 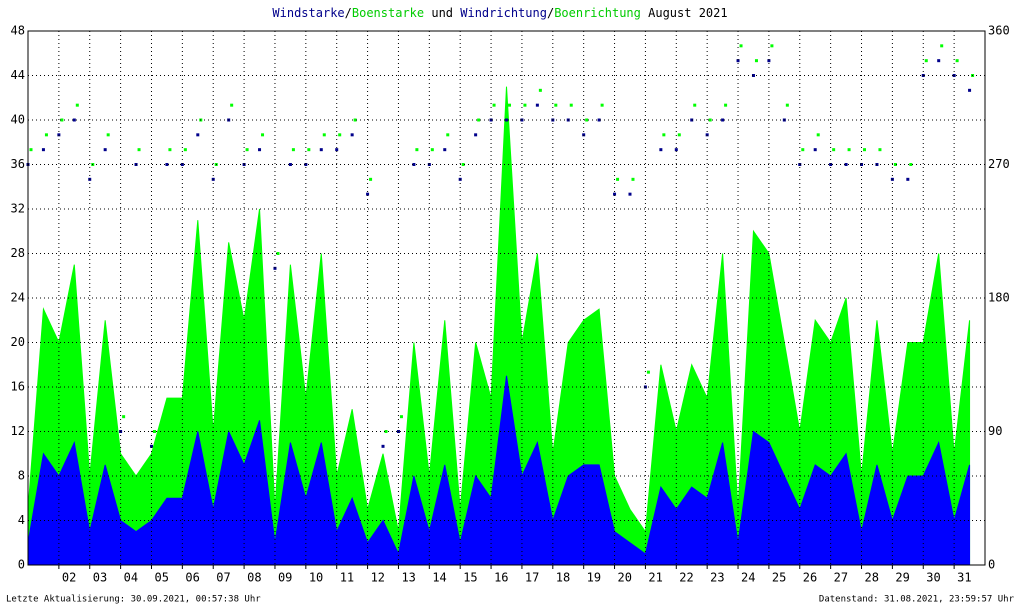 What do you see at coordinates (594, 578) in the screenshot?
I see `x-tick-label: 19` at bounding box center [594, 578].